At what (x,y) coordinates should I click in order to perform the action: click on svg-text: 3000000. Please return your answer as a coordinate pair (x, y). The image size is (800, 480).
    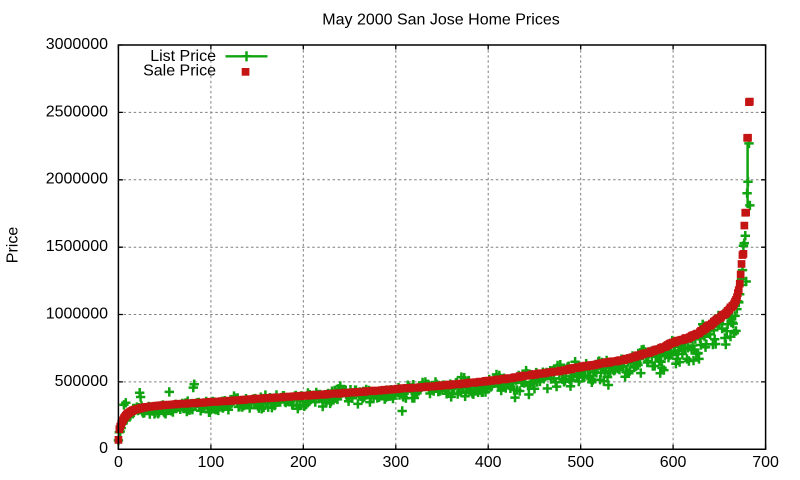
    Looking at the image, I should click on (77, 44).